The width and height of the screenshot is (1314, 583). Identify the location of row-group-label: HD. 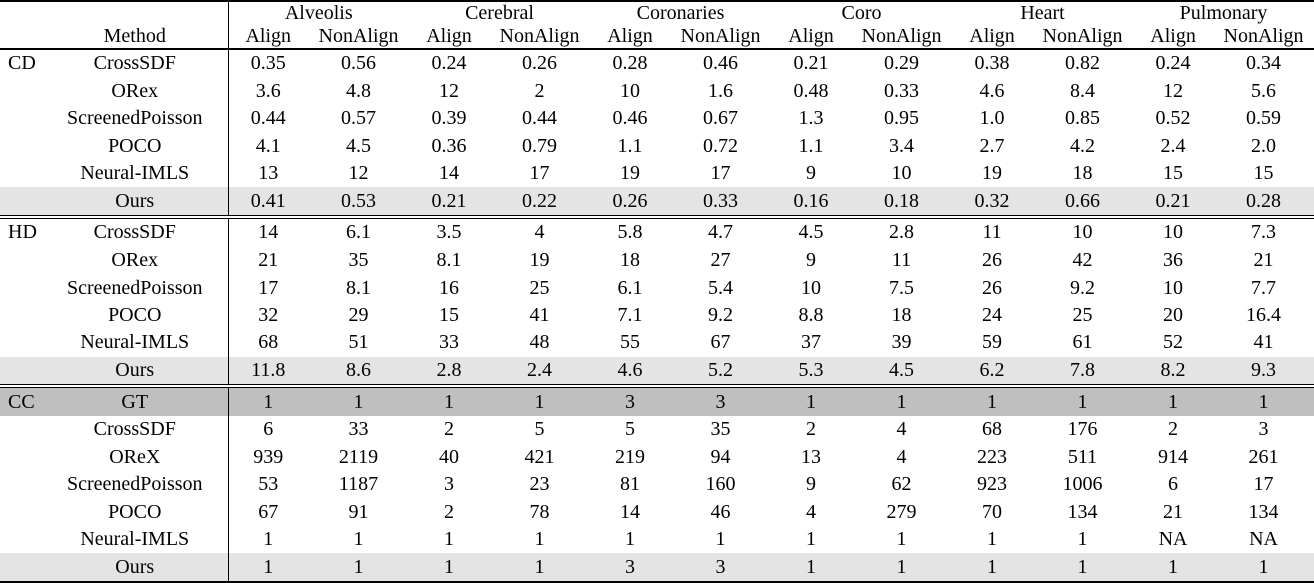
(21, 231).